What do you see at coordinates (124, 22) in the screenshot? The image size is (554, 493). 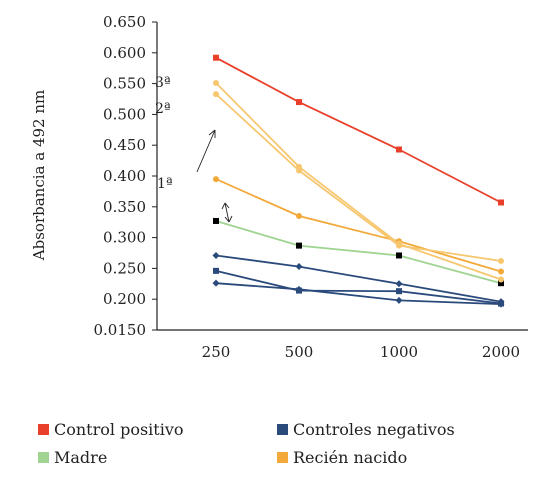 I see `y-tick-label: 0.650` at bounding box center [124, 22].